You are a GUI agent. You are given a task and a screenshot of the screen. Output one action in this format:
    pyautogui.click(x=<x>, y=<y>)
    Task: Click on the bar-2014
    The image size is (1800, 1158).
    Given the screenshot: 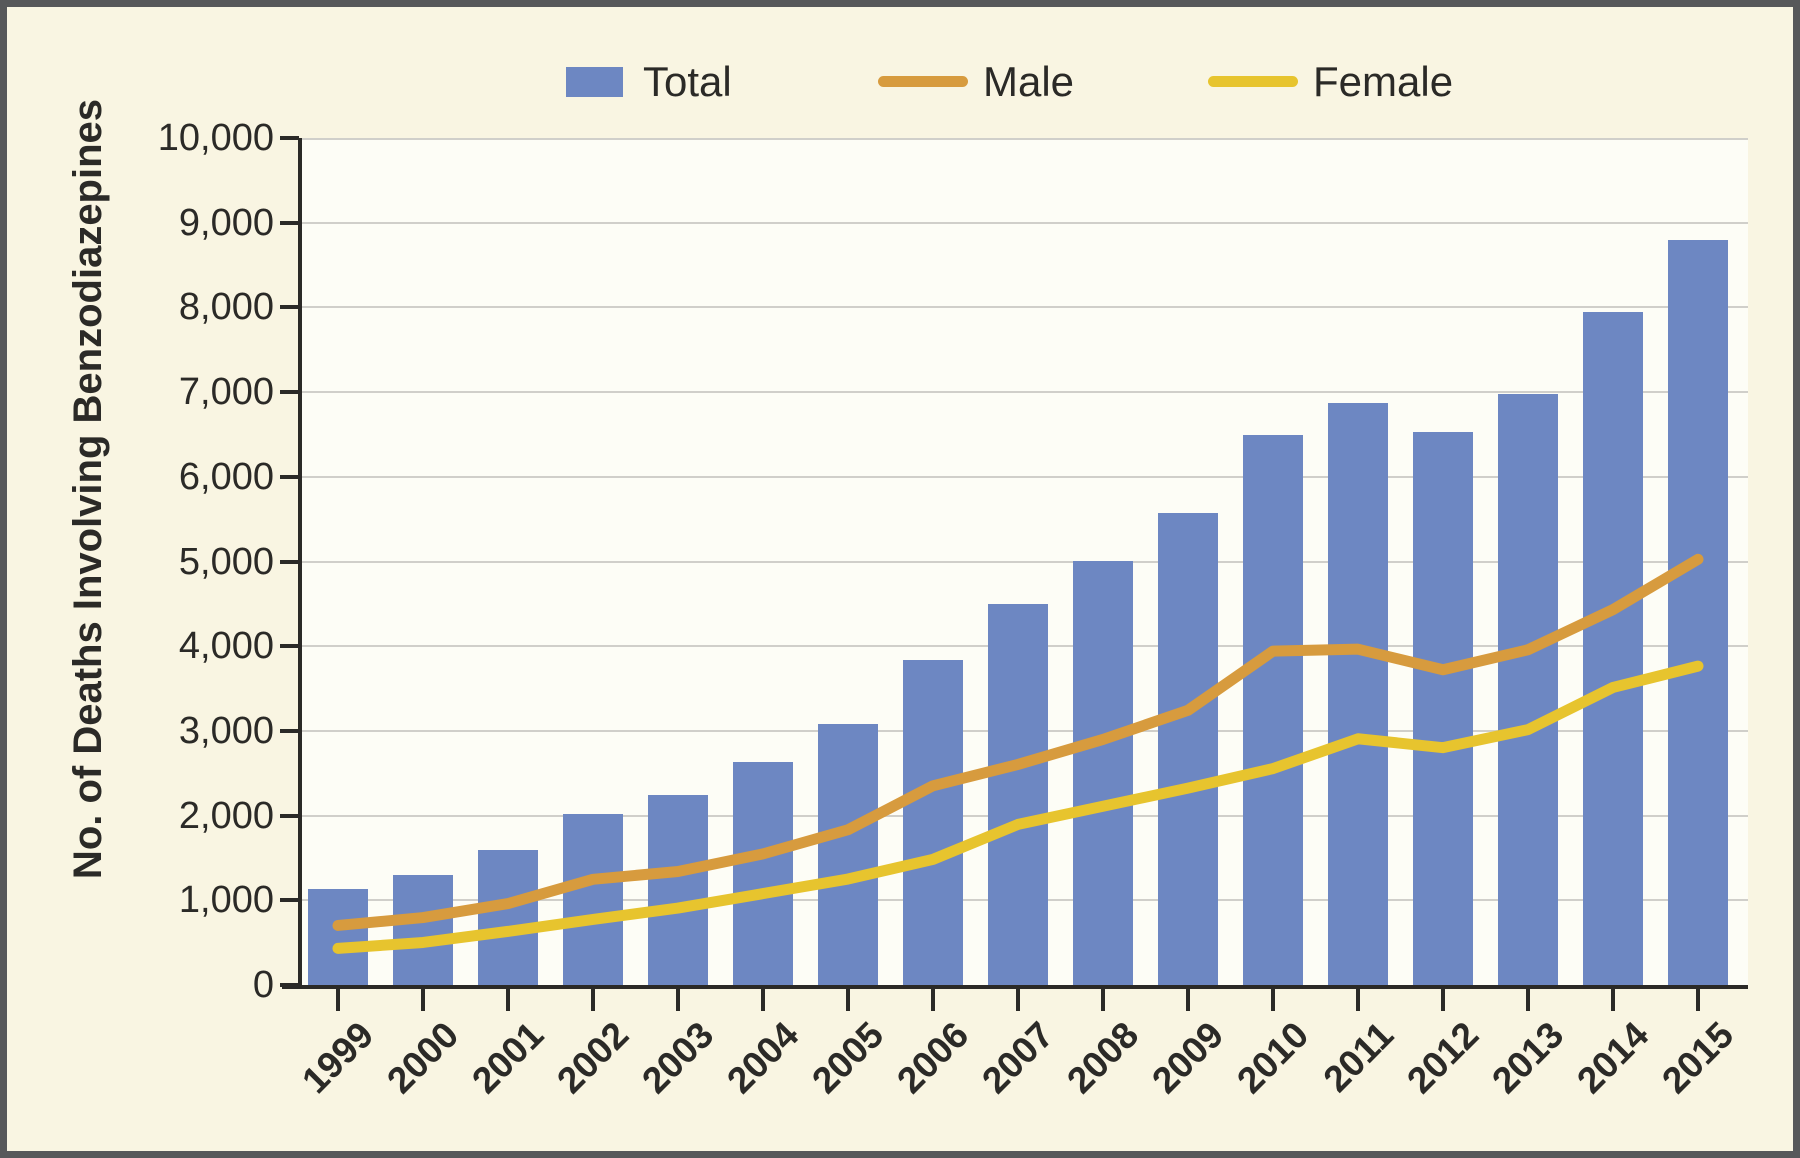 What is the action you would take?
    pyautogui.click(x=1613, y=648)
    